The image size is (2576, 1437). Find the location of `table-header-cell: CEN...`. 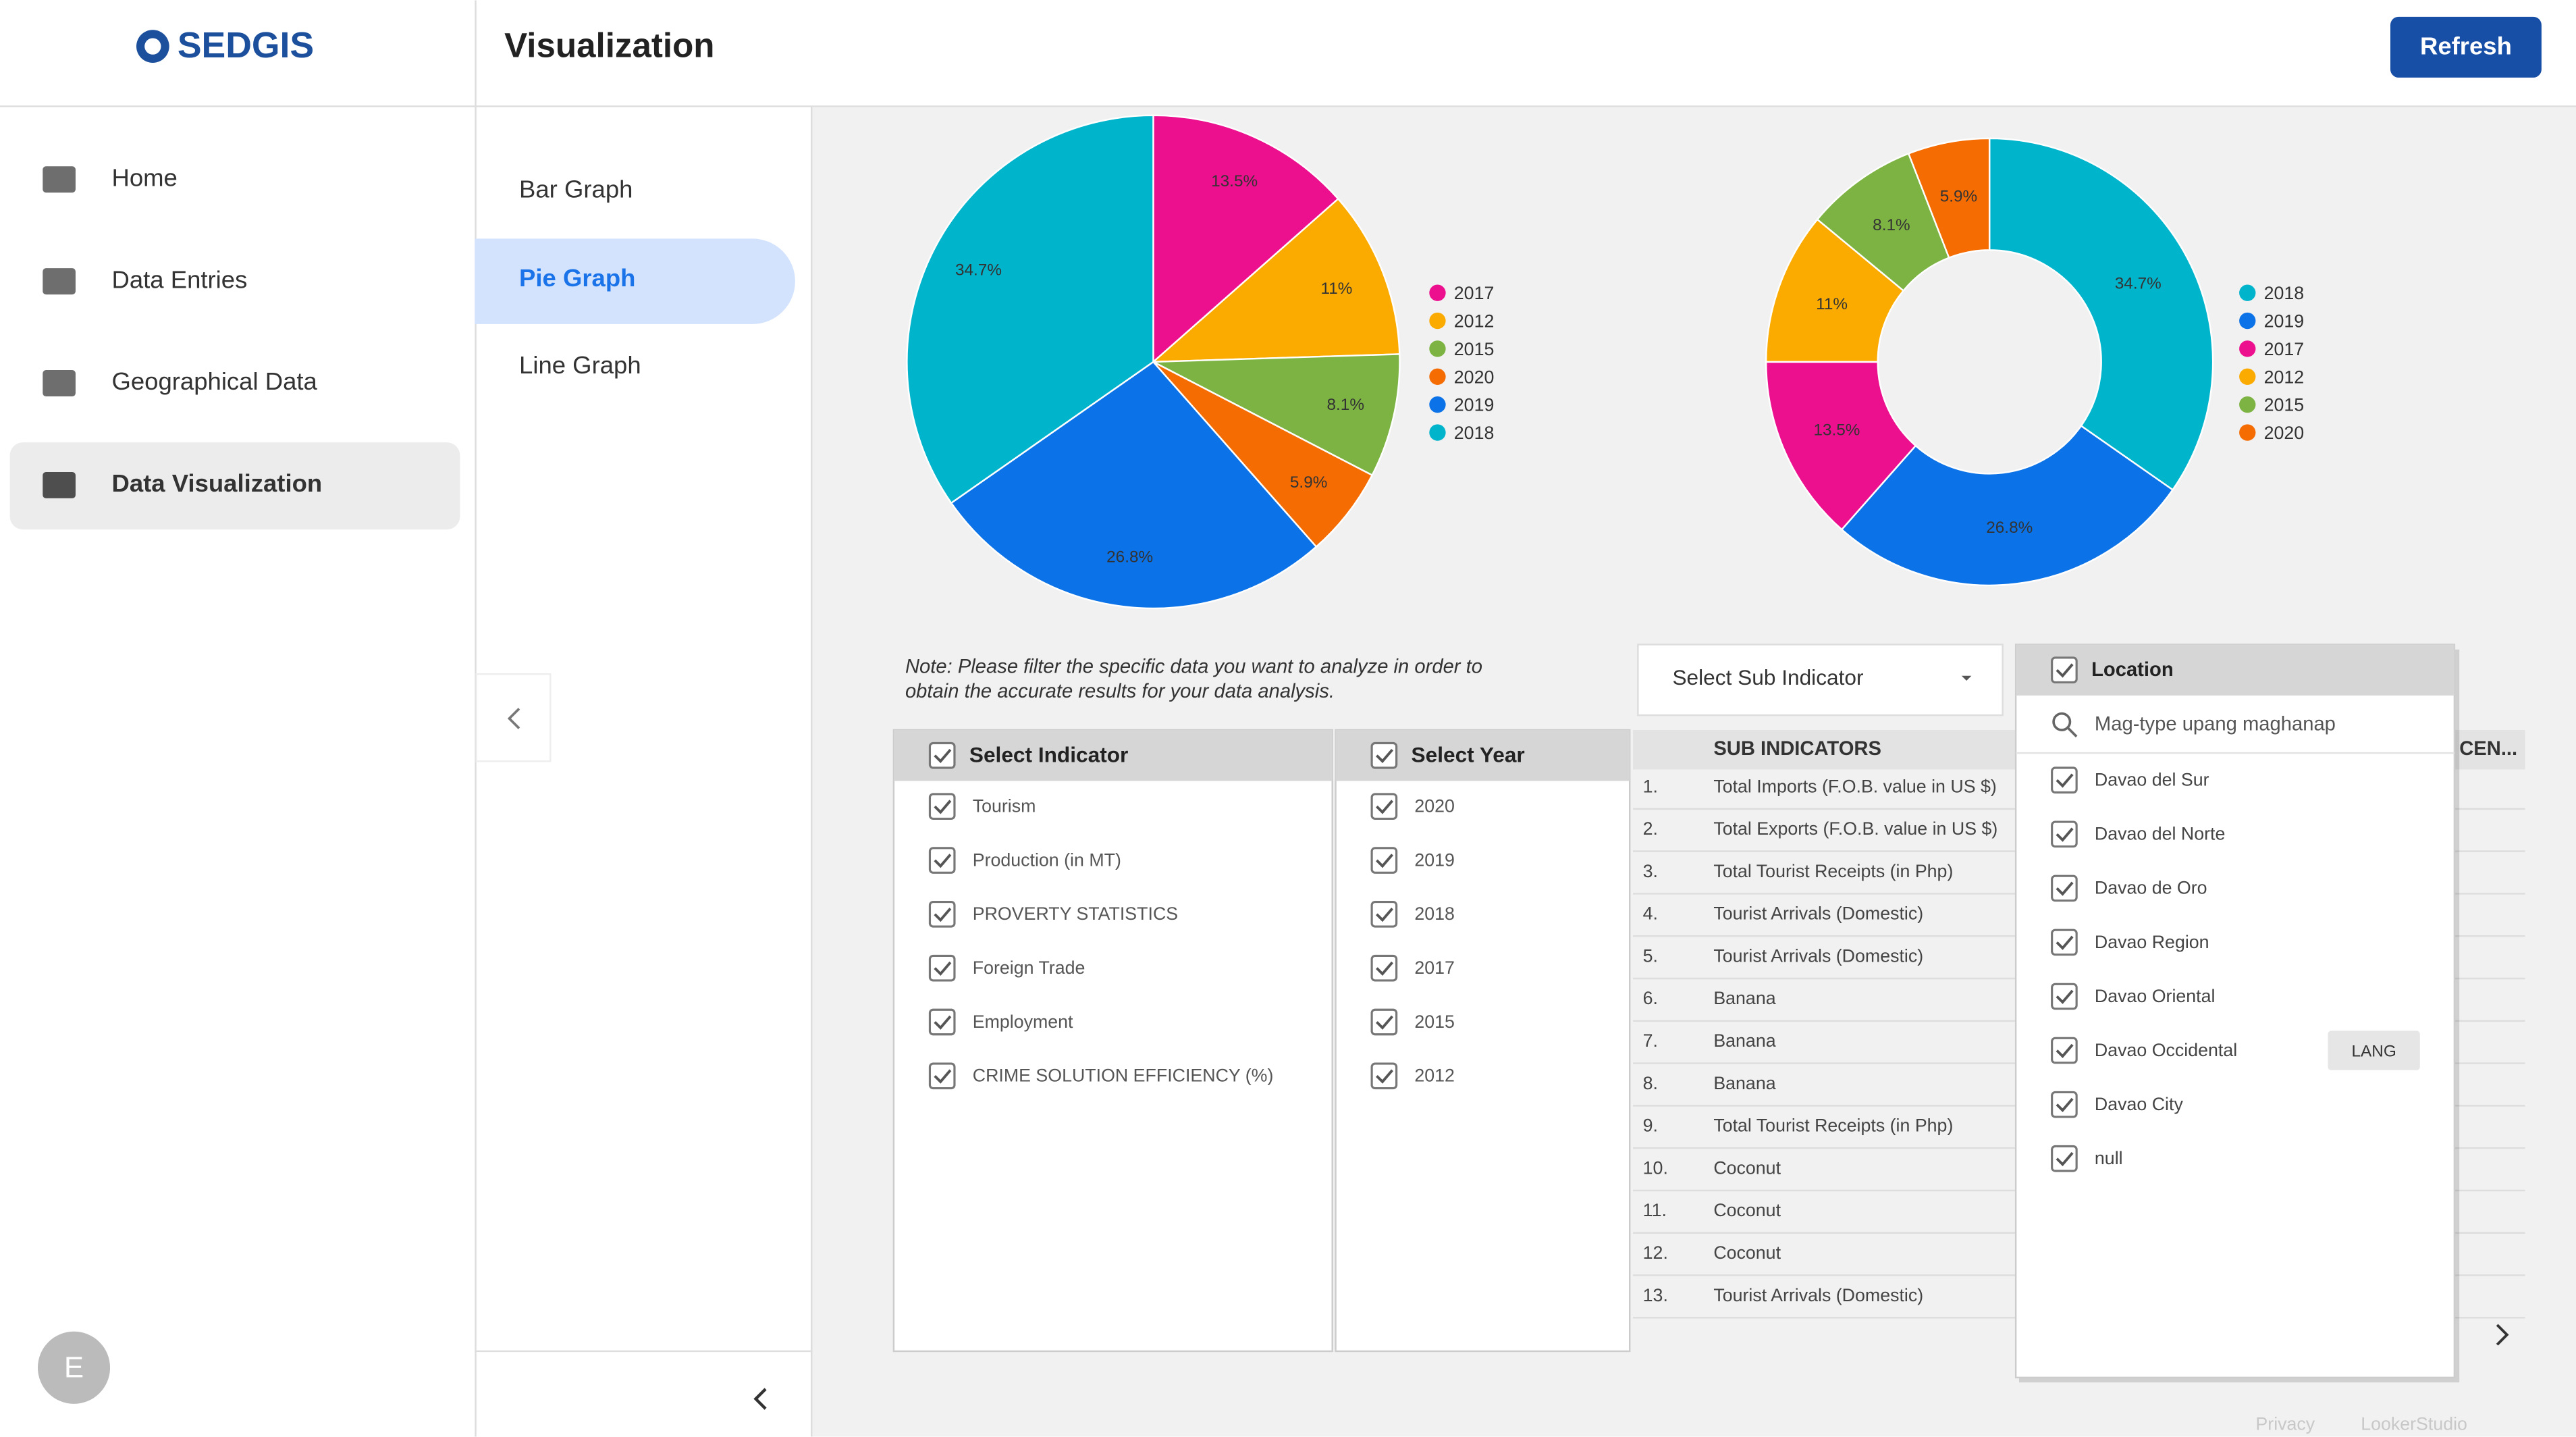

table-header-cell: CEN... is located at coordinates (2488, 749).